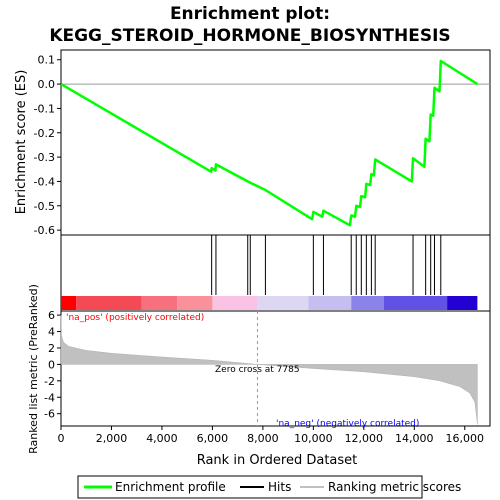 The image size is (500, 500). What do you see at coordinates (47, 84) in the screenshot?
I see `es-y-tick-label: 0.0` at bounding box center [47, 84].